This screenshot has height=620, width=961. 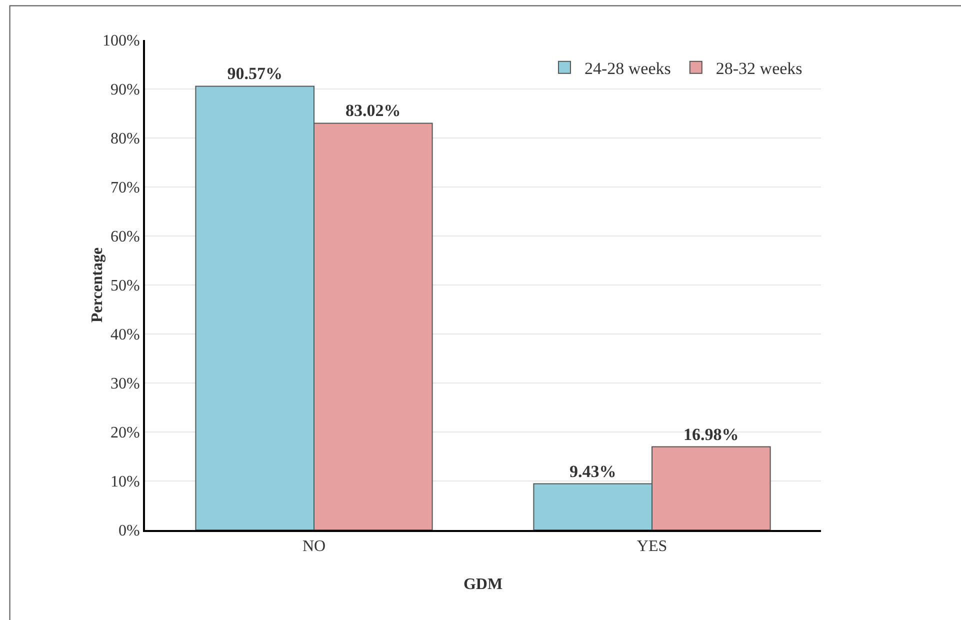 I want to click on x-axis-title: GDM, so click(x=483, y=584).